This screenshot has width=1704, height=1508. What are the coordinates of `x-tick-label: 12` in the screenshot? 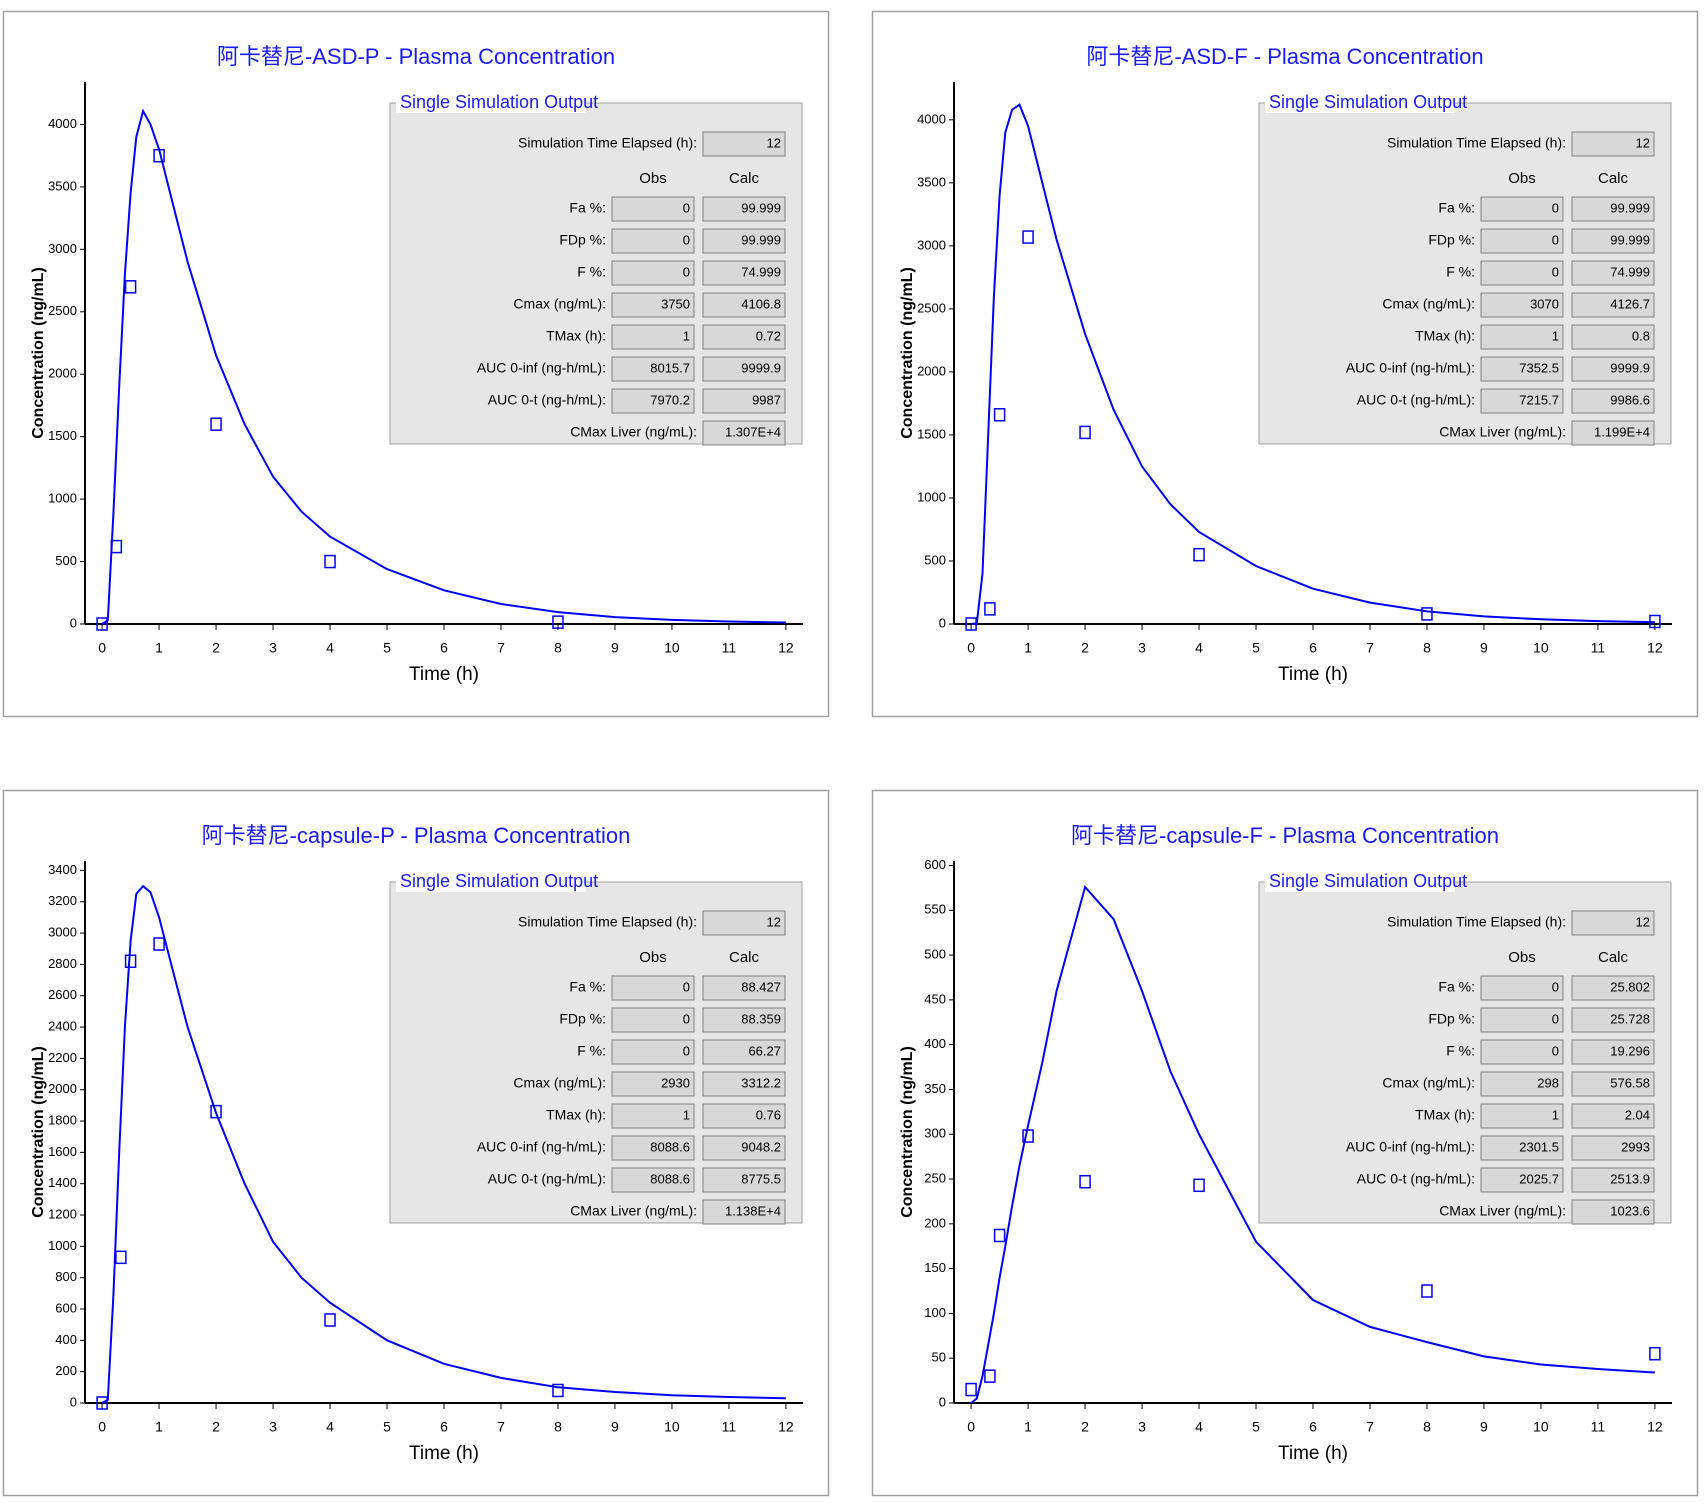 It's located at (786, 1427).